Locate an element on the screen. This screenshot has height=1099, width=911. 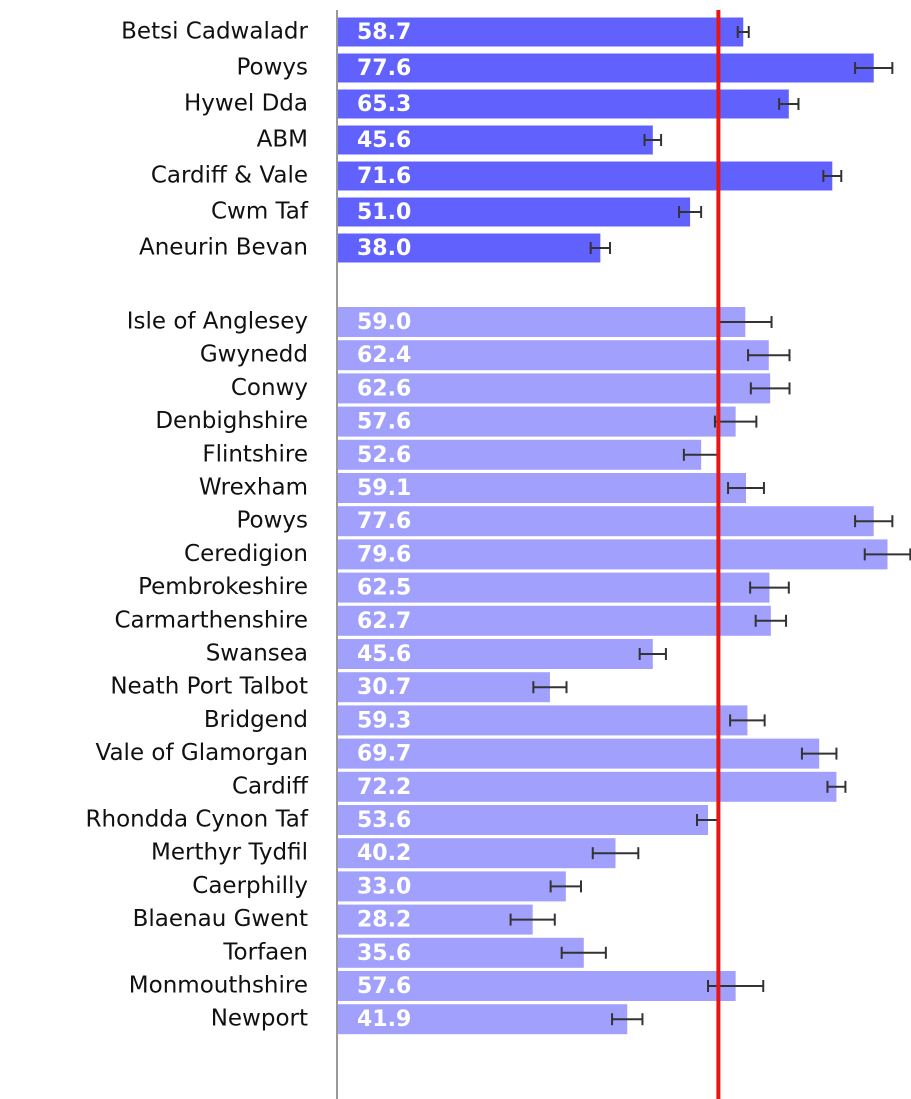
value-label: 52.6 is located at coordinates (384, 455).